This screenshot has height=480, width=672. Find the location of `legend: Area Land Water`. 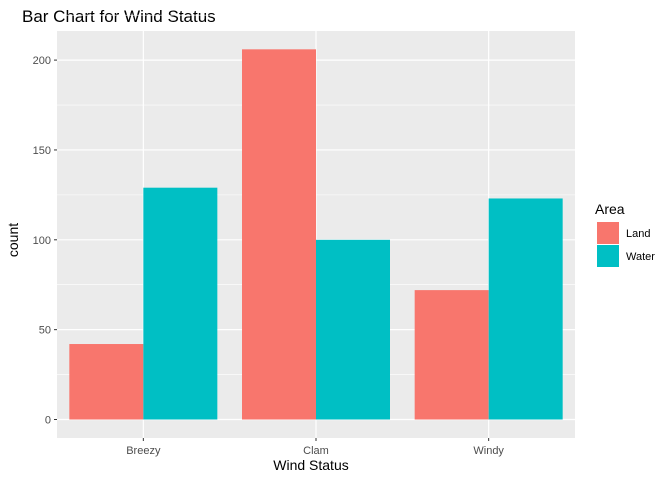

legend: Area Land Water is located at coordinates (625, 234).